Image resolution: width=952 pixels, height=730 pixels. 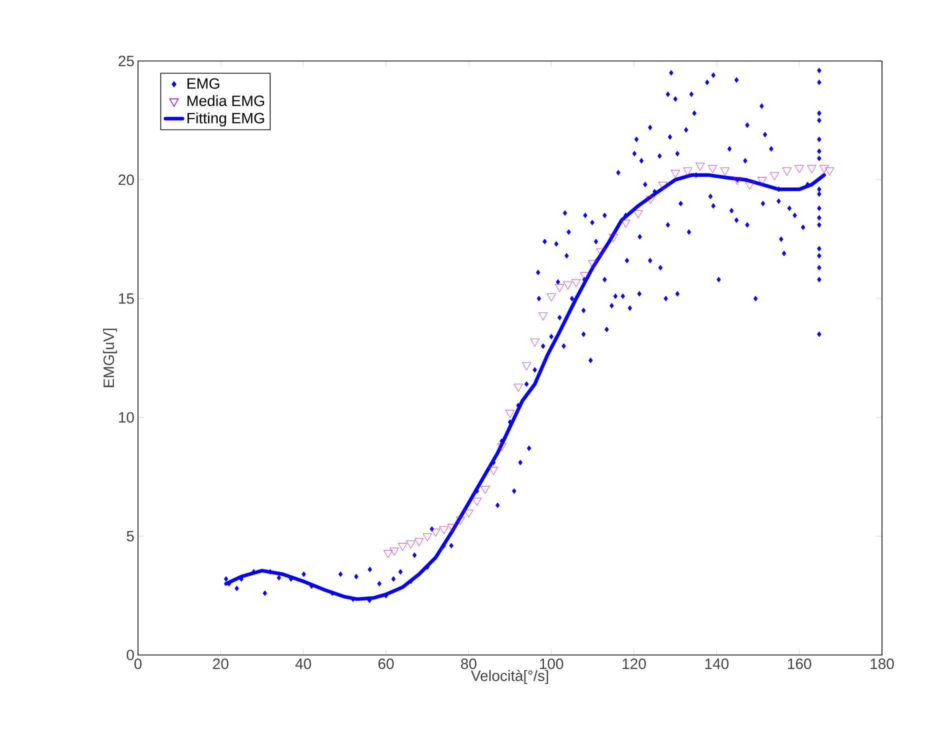 I want to click on y-tick-label: 15, so click(x=126, y=298).